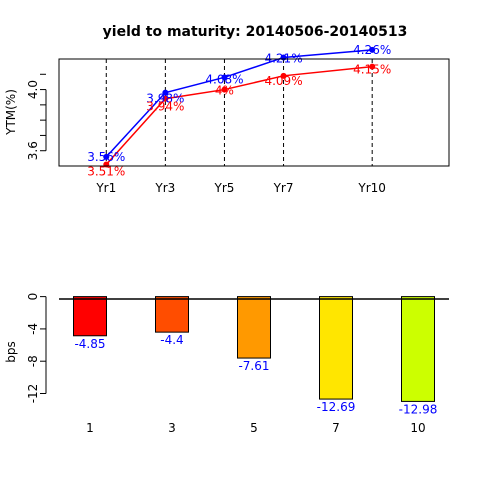  I want to click on bps-bar-value-label: -4.85, so click(89, 344).